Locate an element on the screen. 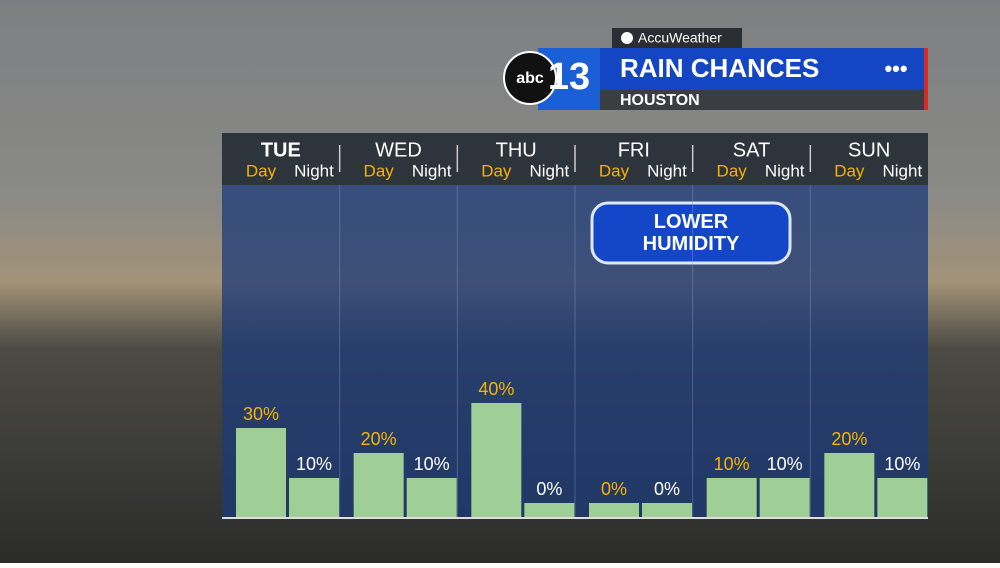 The image size is (1000, 568). subtitle-bar is located at coordinates (762, 100).